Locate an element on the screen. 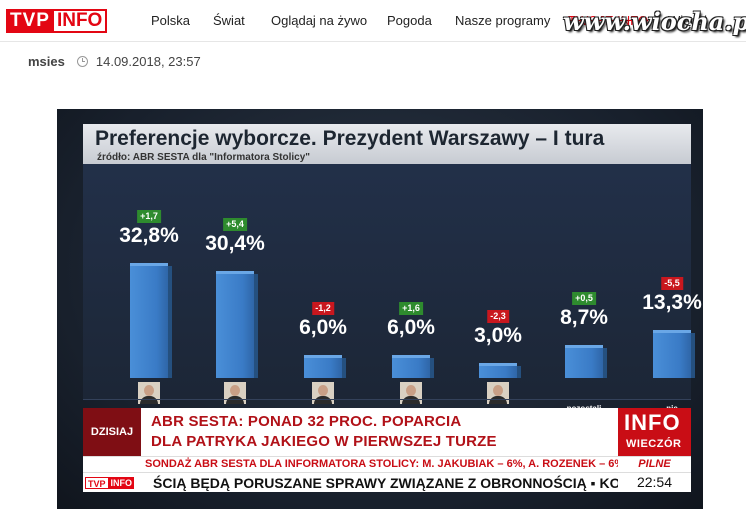  value-label: 8,7% is located at coordinates (584, 317).